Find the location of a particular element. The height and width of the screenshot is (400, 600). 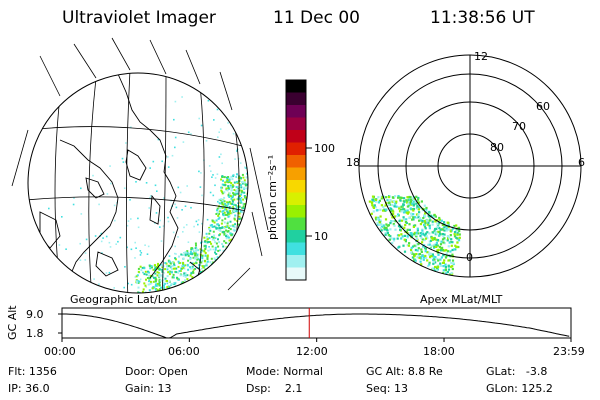

gc-alt-axis-label: GC Alt is located at coordinates (12, 322).